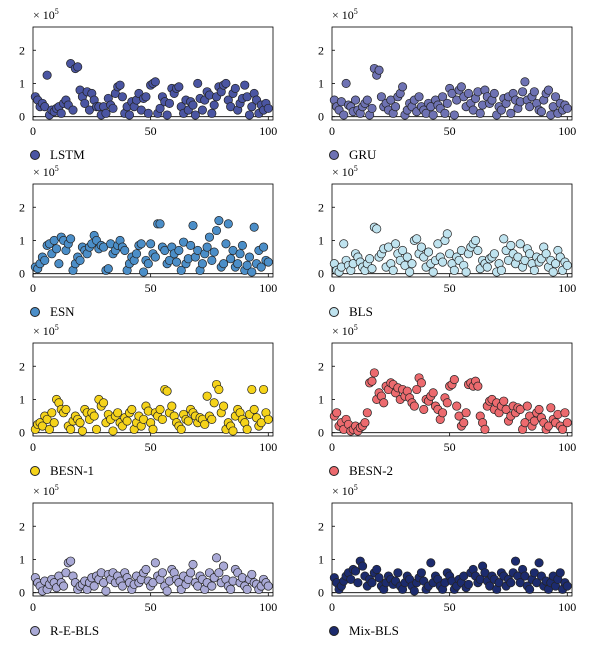 The height and width of the screenshot is (654, 600). What do you see at coordinates (345, 491) in the screenshot?
I see `y-exponent-label-mix-bls: × 10⁵` at bounding box center [345, 491].